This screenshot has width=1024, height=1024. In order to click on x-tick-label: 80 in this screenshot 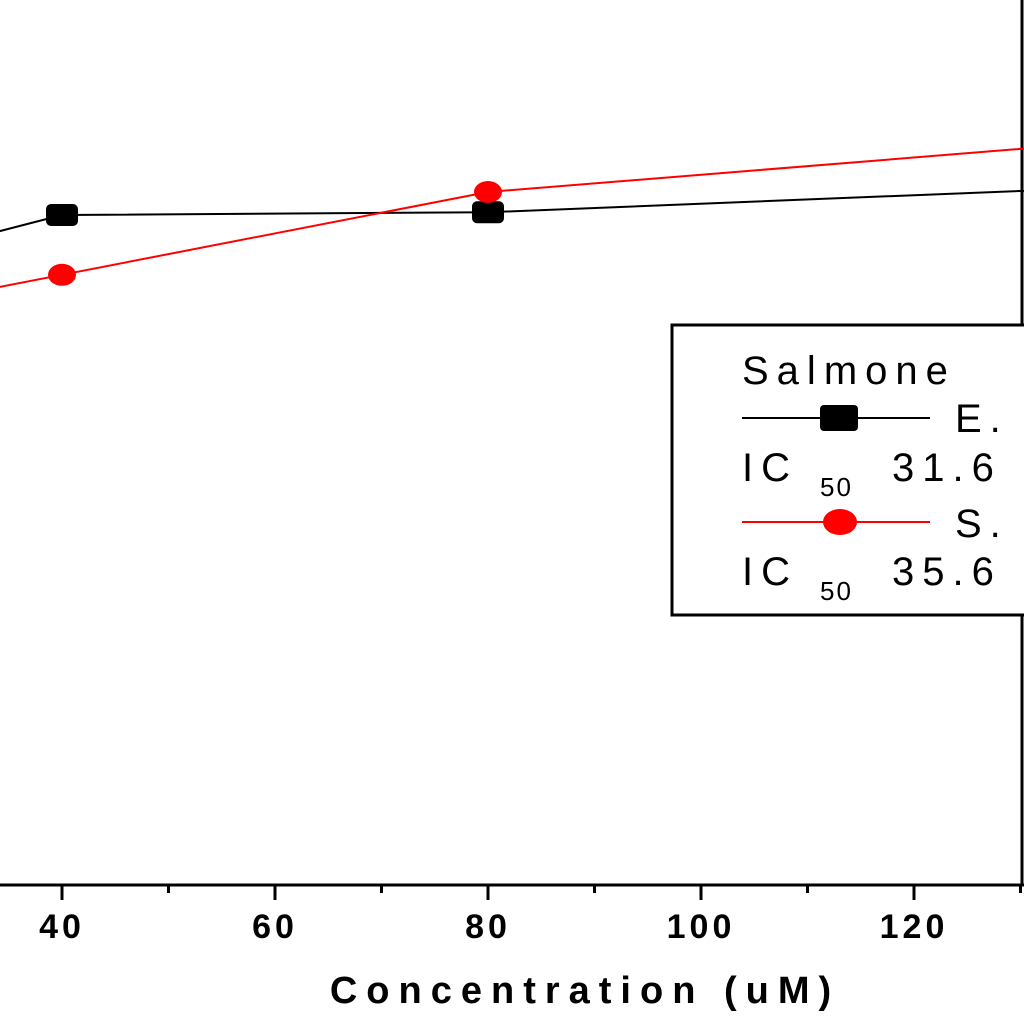, I will do `click(488, 927)`.